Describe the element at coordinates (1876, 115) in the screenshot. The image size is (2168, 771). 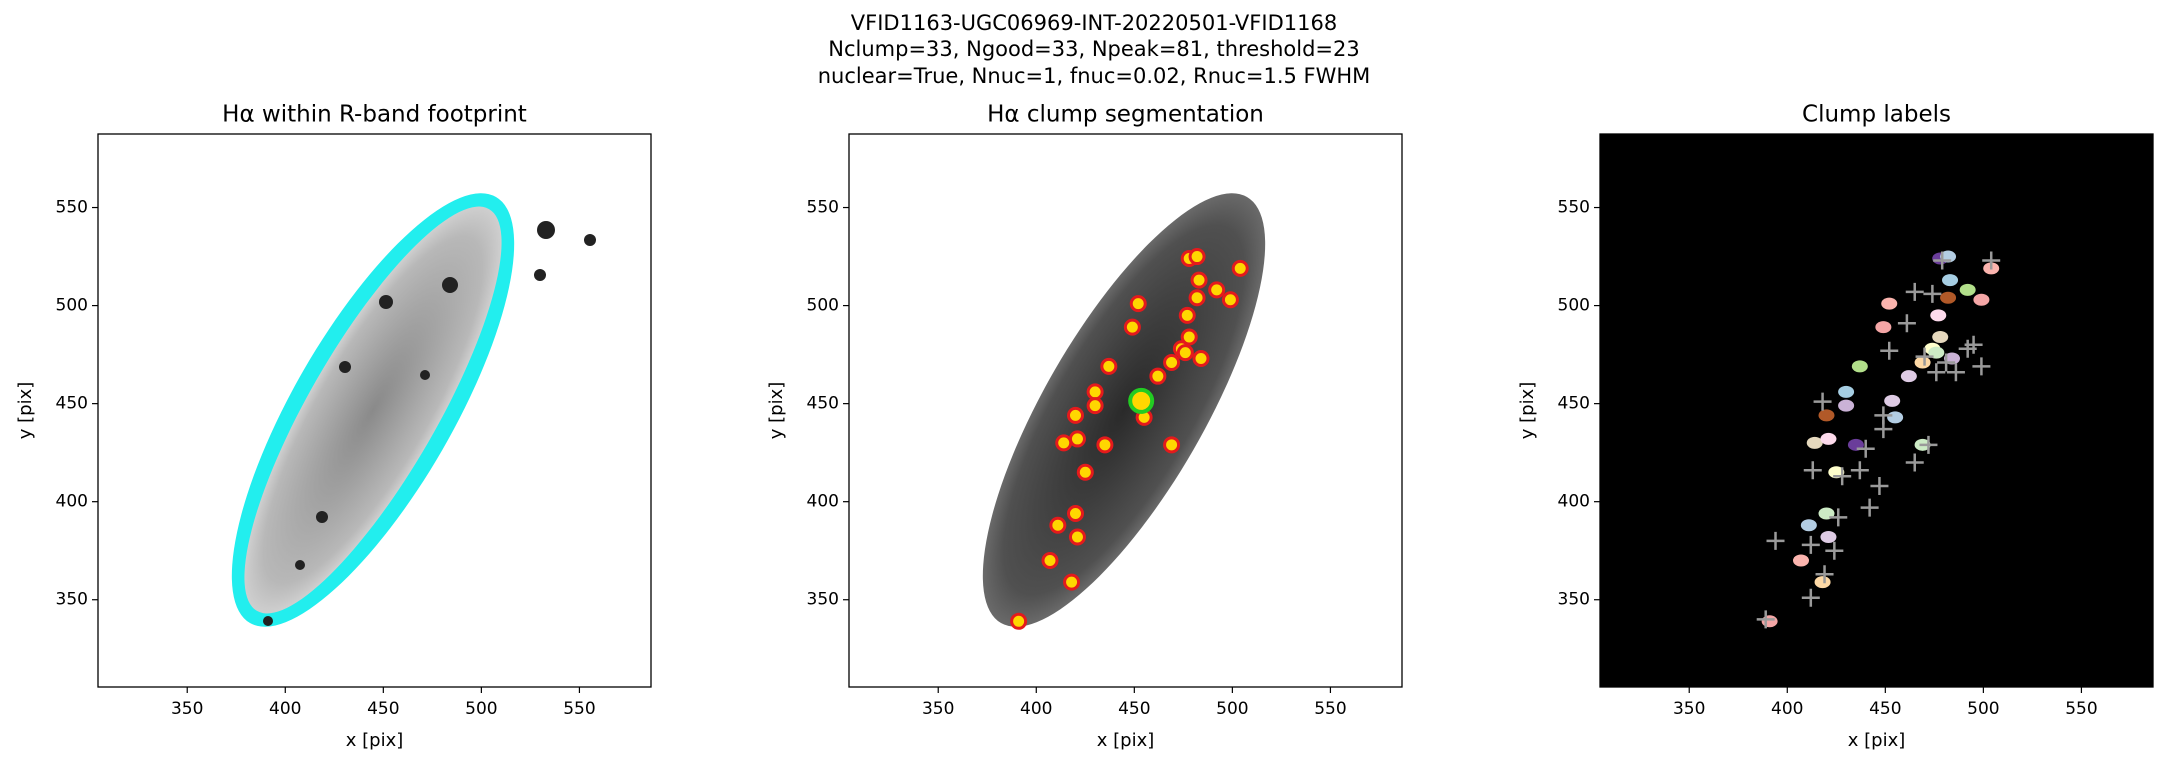
I see `panel-title: Clump labels` at that location.